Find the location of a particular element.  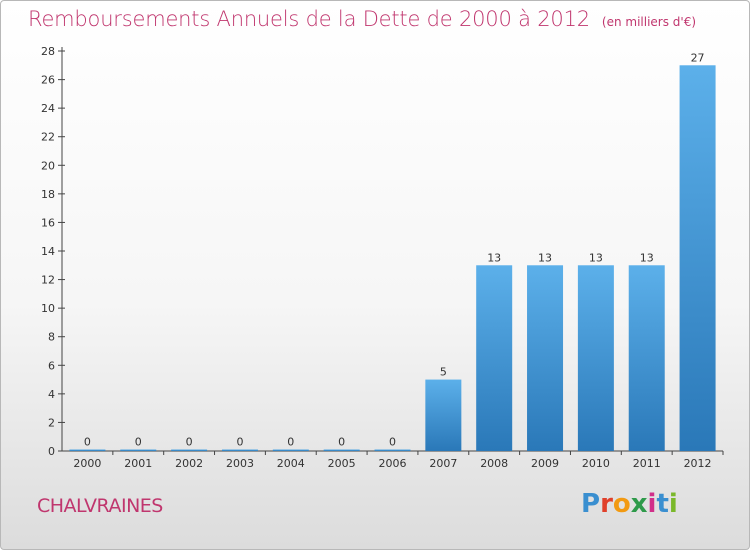

logo-letter: t is located at coordinates (662, 504).